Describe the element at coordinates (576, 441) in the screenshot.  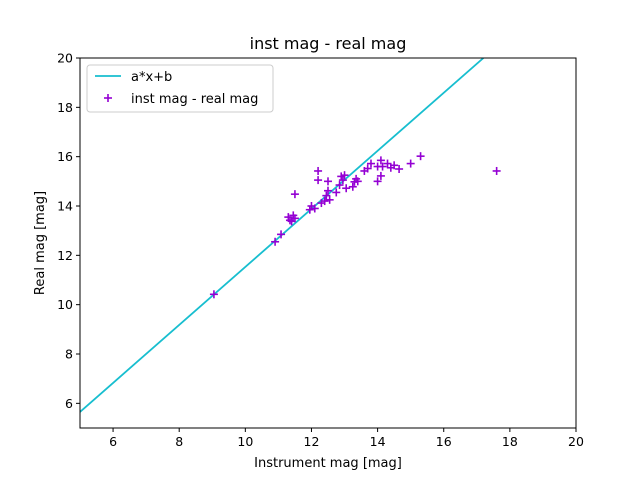
I see `x-tick-label: 20` at that location.